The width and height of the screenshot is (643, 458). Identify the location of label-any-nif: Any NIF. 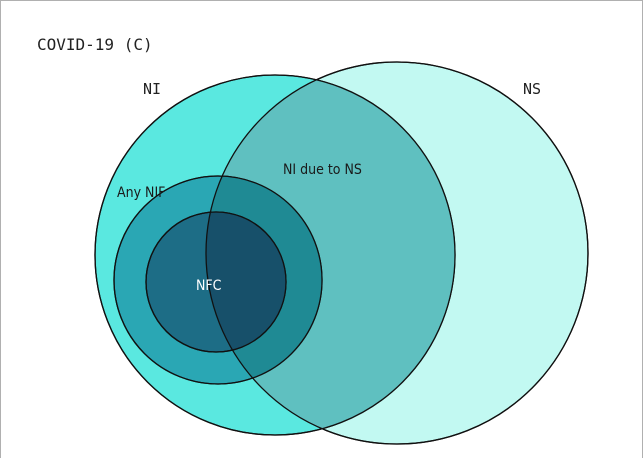
(141, 193).